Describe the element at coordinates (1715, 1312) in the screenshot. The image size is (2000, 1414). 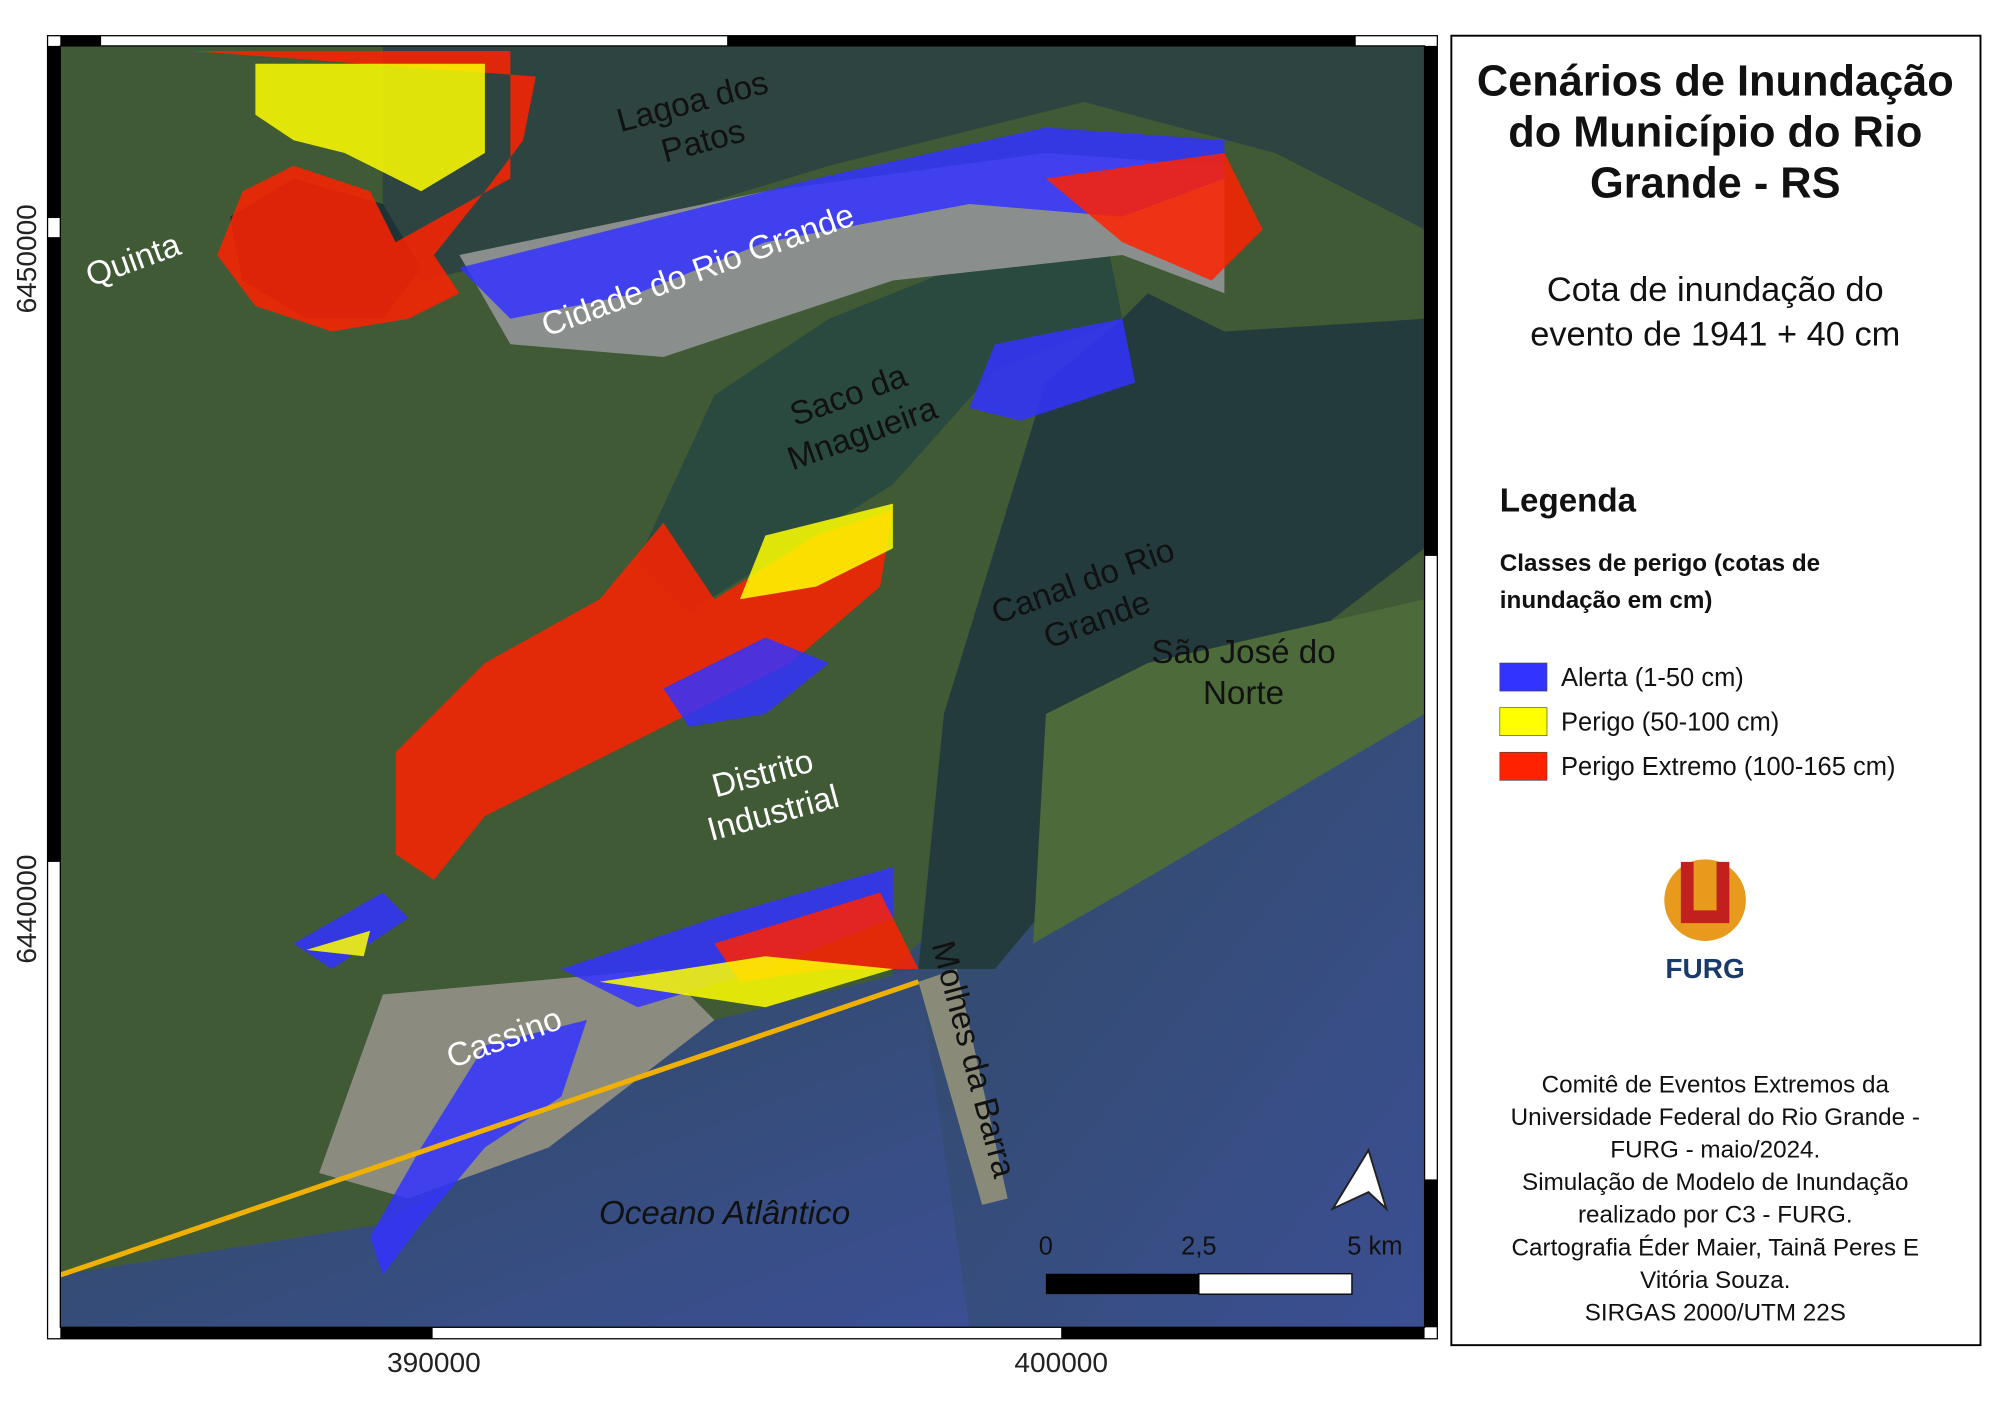
I see `credit-line: SIRGAS 2000/UTM 22S` at that location.